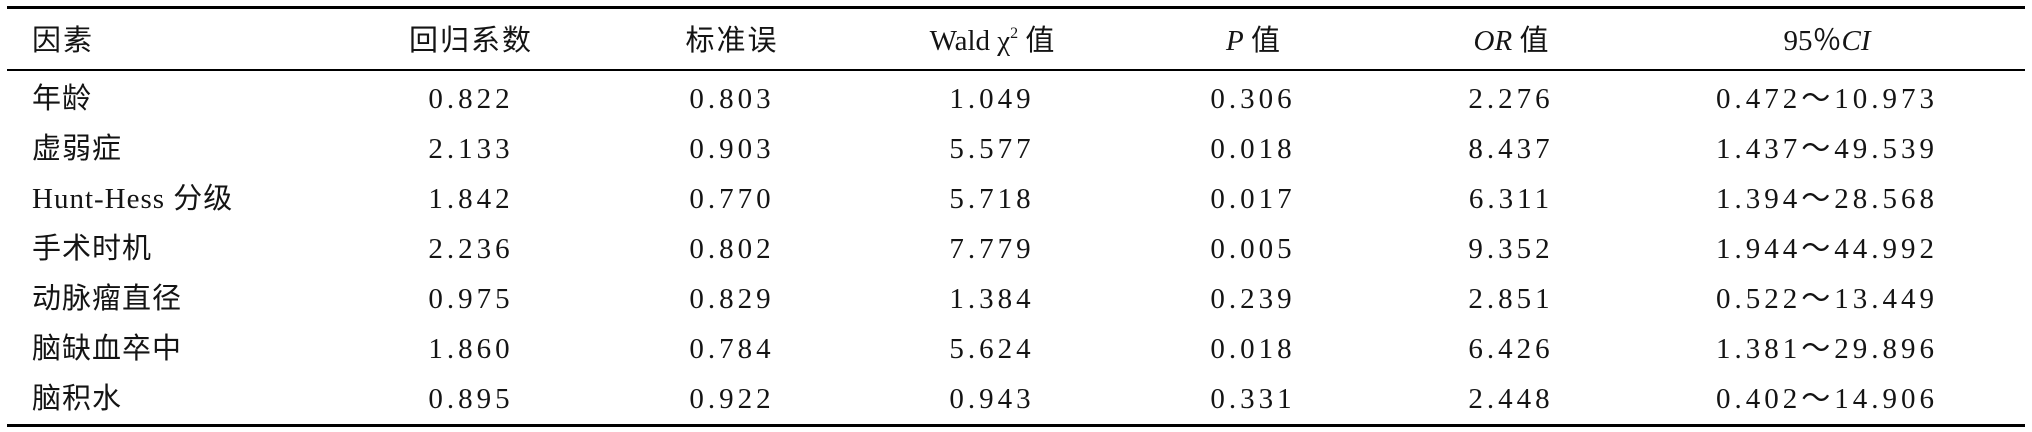  Describe the element at coordinates (732, 149) in the screenshot. I see `standard-error-cell: 0.903` at that location.